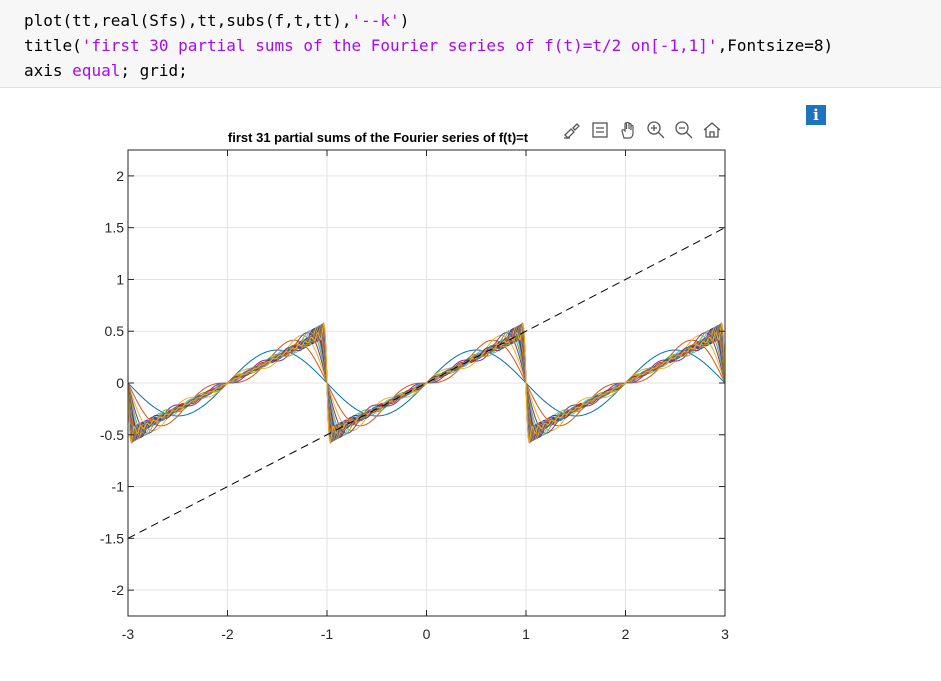 The height and width of the screenshot is (681, 941). Describe the element at coordinates (118, 487) in the screenshot. I see `y-tick-label: -1` at that location.